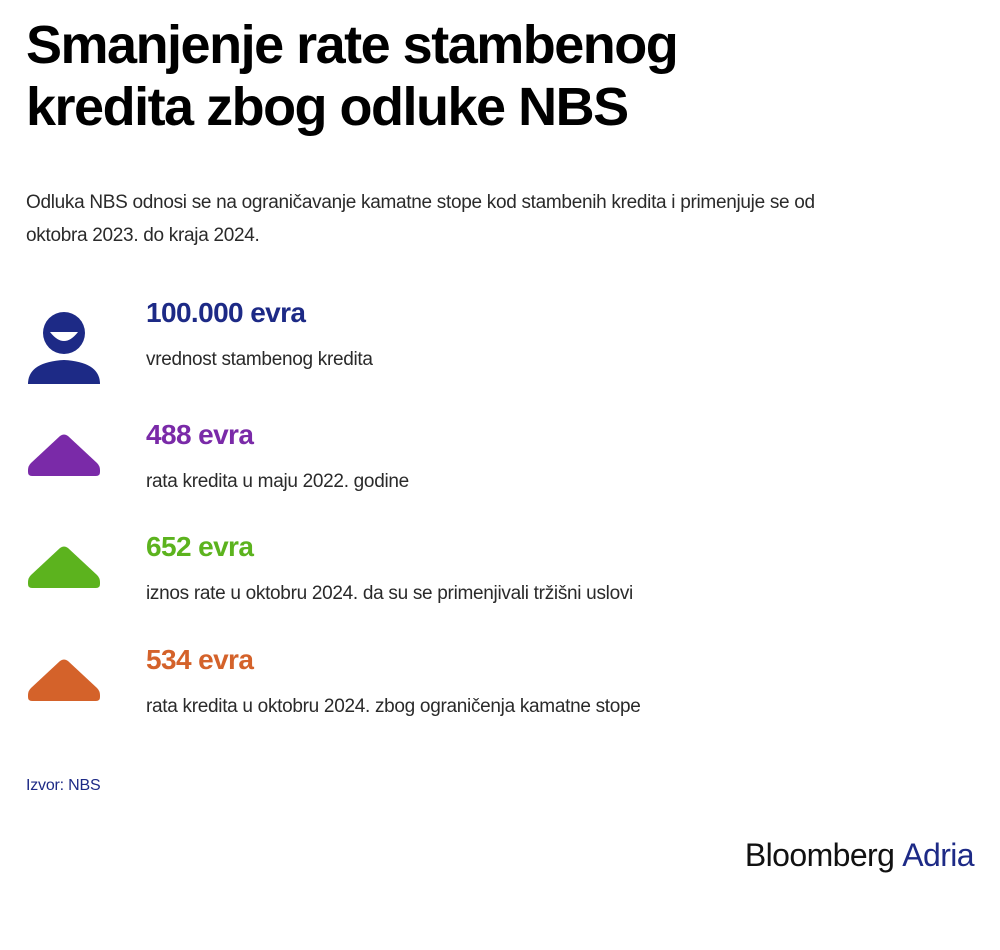 Image resolution: width=1000 pixels, height=950 pixels. What do you see at coordinates (63, 785) in the screenshot?
I see `source-note: Izvor: NBS` at bounding box center [63, 785].